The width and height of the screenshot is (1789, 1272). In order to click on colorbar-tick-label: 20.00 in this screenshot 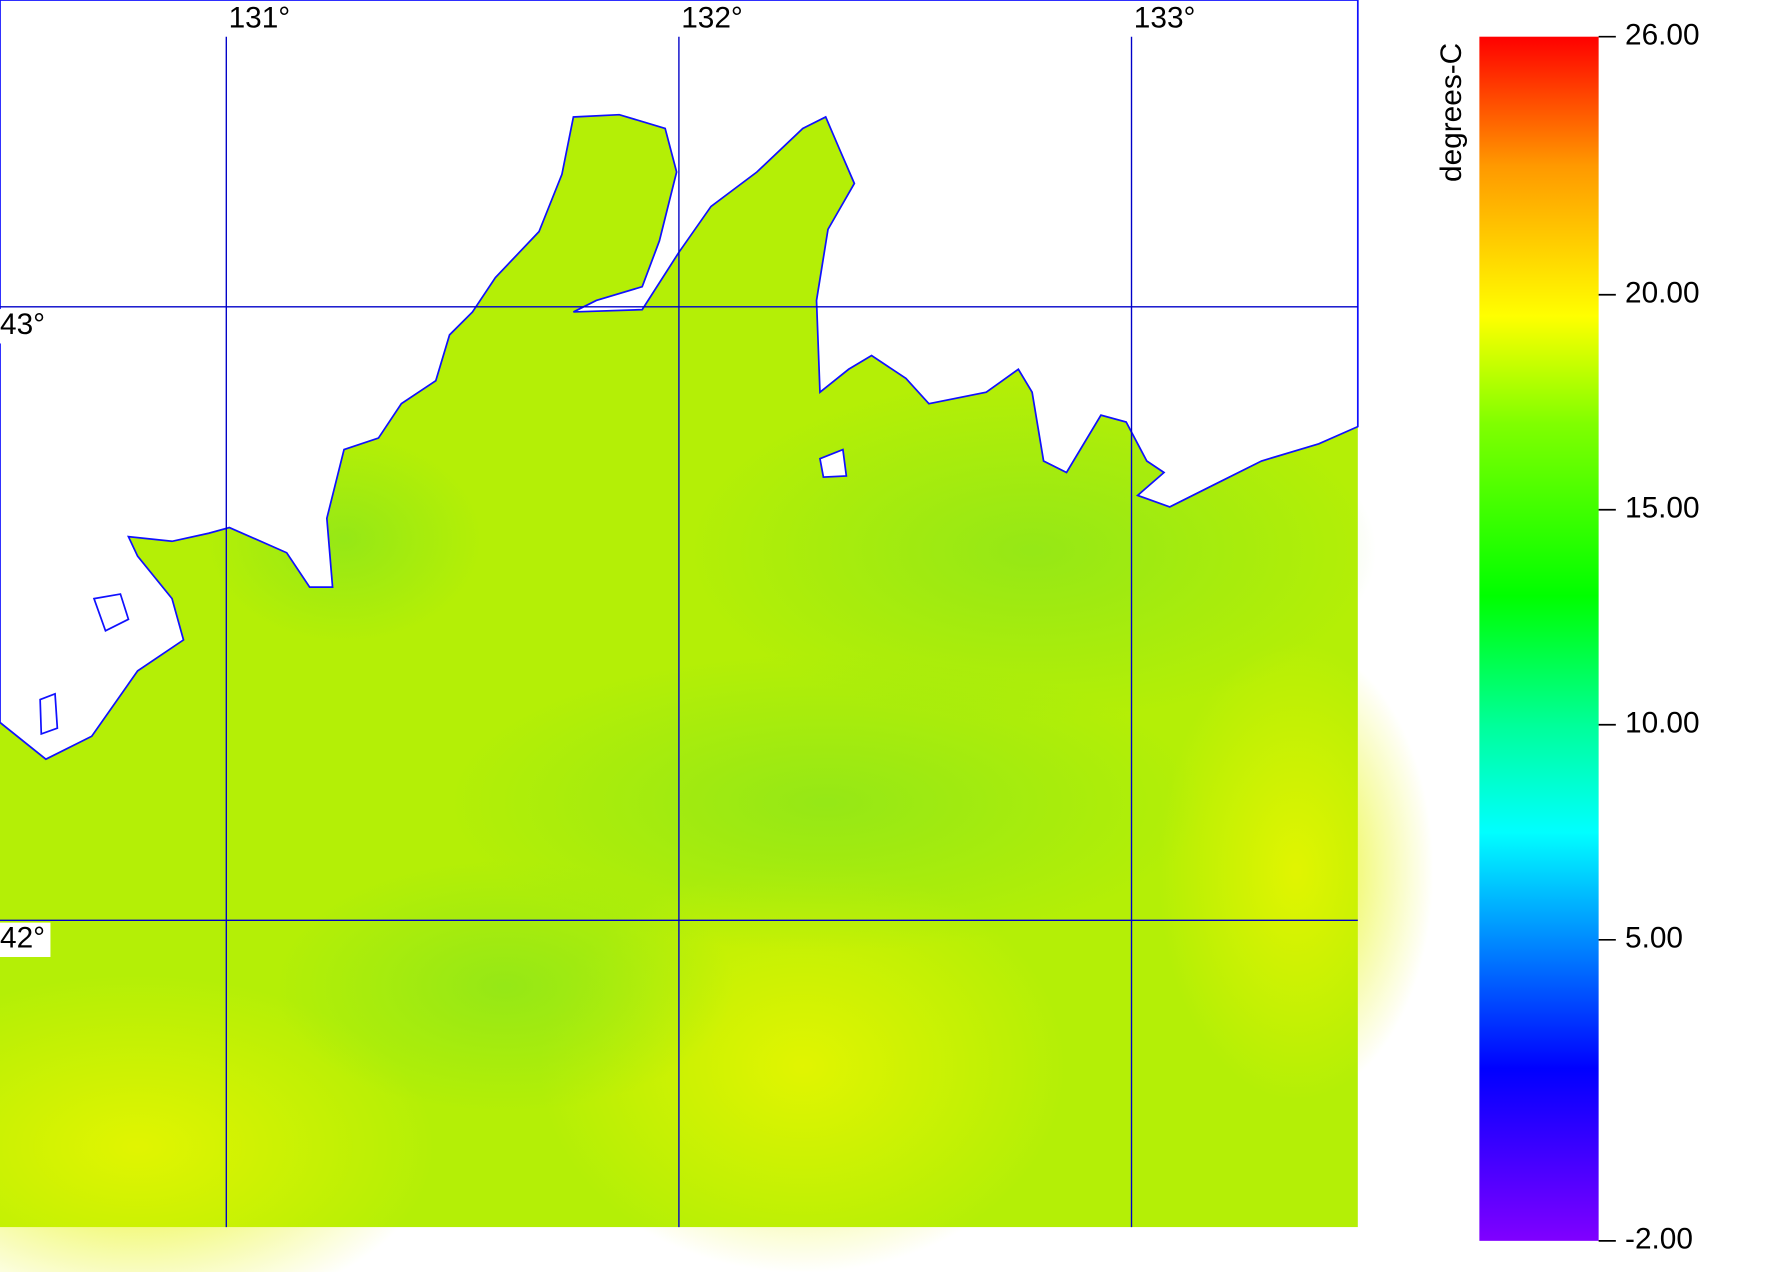, I will do `click(1662, 293)`.